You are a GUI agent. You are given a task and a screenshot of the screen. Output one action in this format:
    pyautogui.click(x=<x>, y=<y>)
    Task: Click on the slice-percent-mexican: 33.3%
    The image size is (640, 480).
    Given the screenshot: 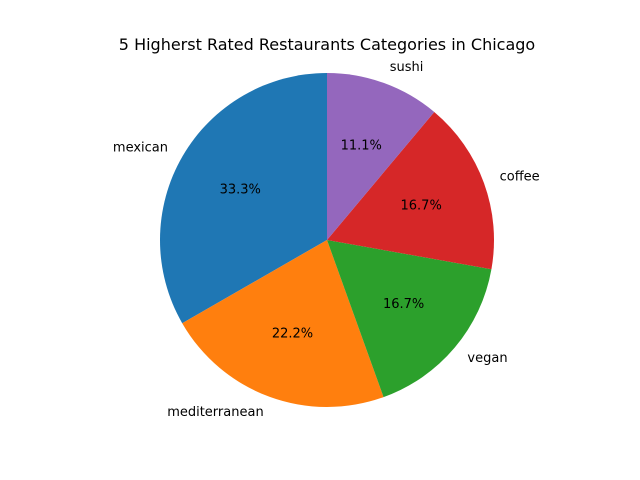 What is the action you would take?
    pyautogui.click(x=240, y=189)
    